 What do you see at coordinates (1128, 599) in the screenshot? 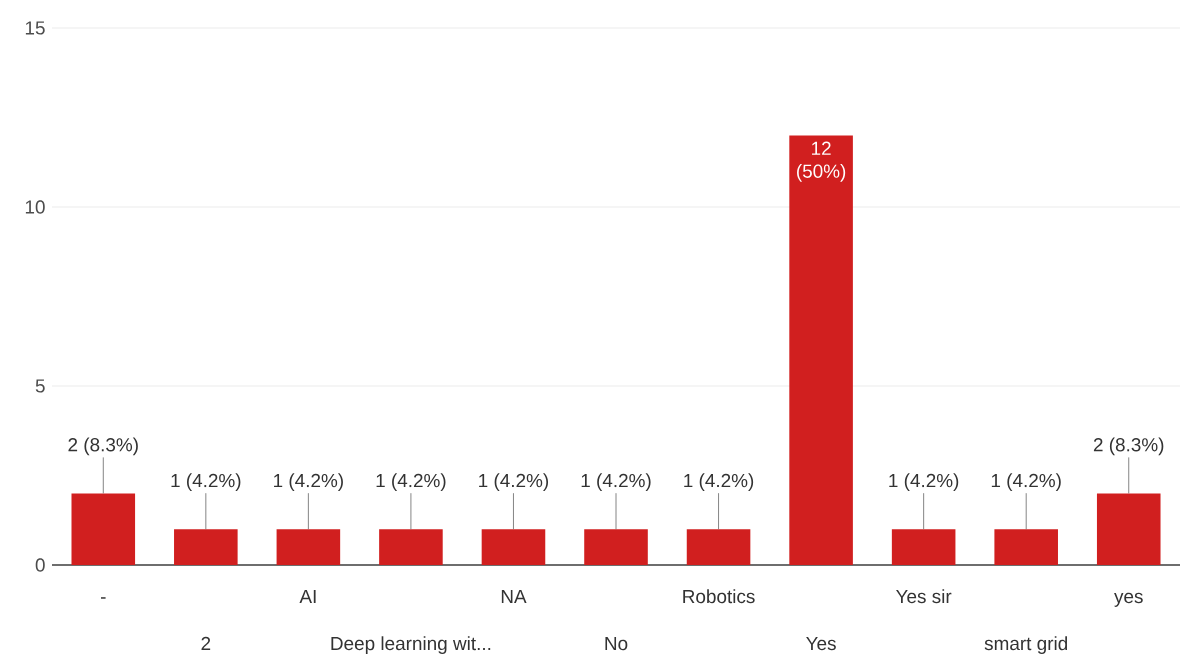
I see `x-tick-label: yes` at bounding box center [1128, 599].